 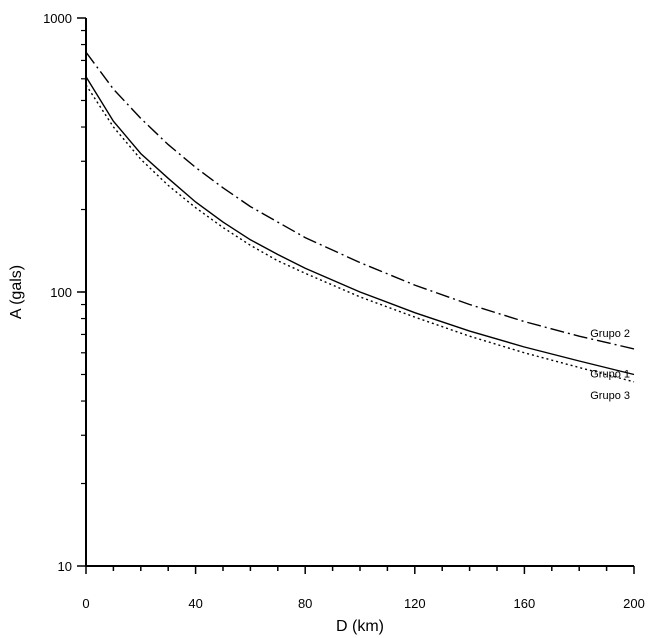 I want to click on x-tick-label: 160, so click(x=525, y=603).